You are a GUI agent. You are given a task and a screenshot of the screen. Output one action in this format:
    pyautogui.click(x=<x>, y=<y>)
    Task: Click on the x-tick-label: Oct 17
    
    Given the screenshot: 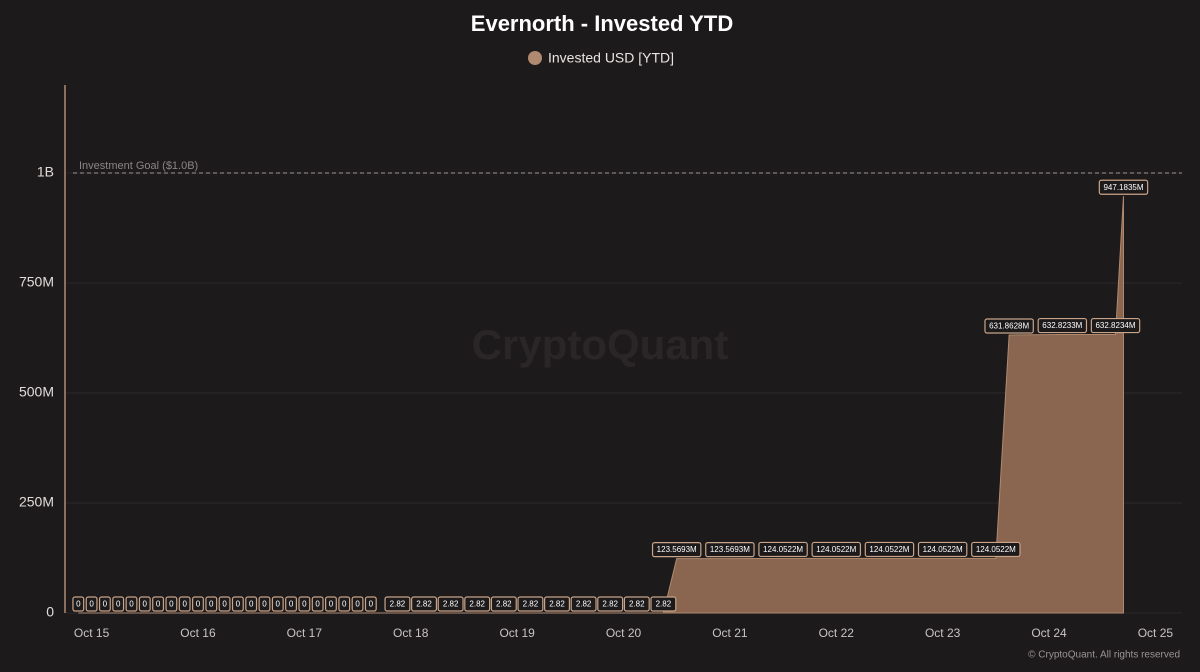 What is the action you would take?
    pyautogui.click(x=305, y=633)
    